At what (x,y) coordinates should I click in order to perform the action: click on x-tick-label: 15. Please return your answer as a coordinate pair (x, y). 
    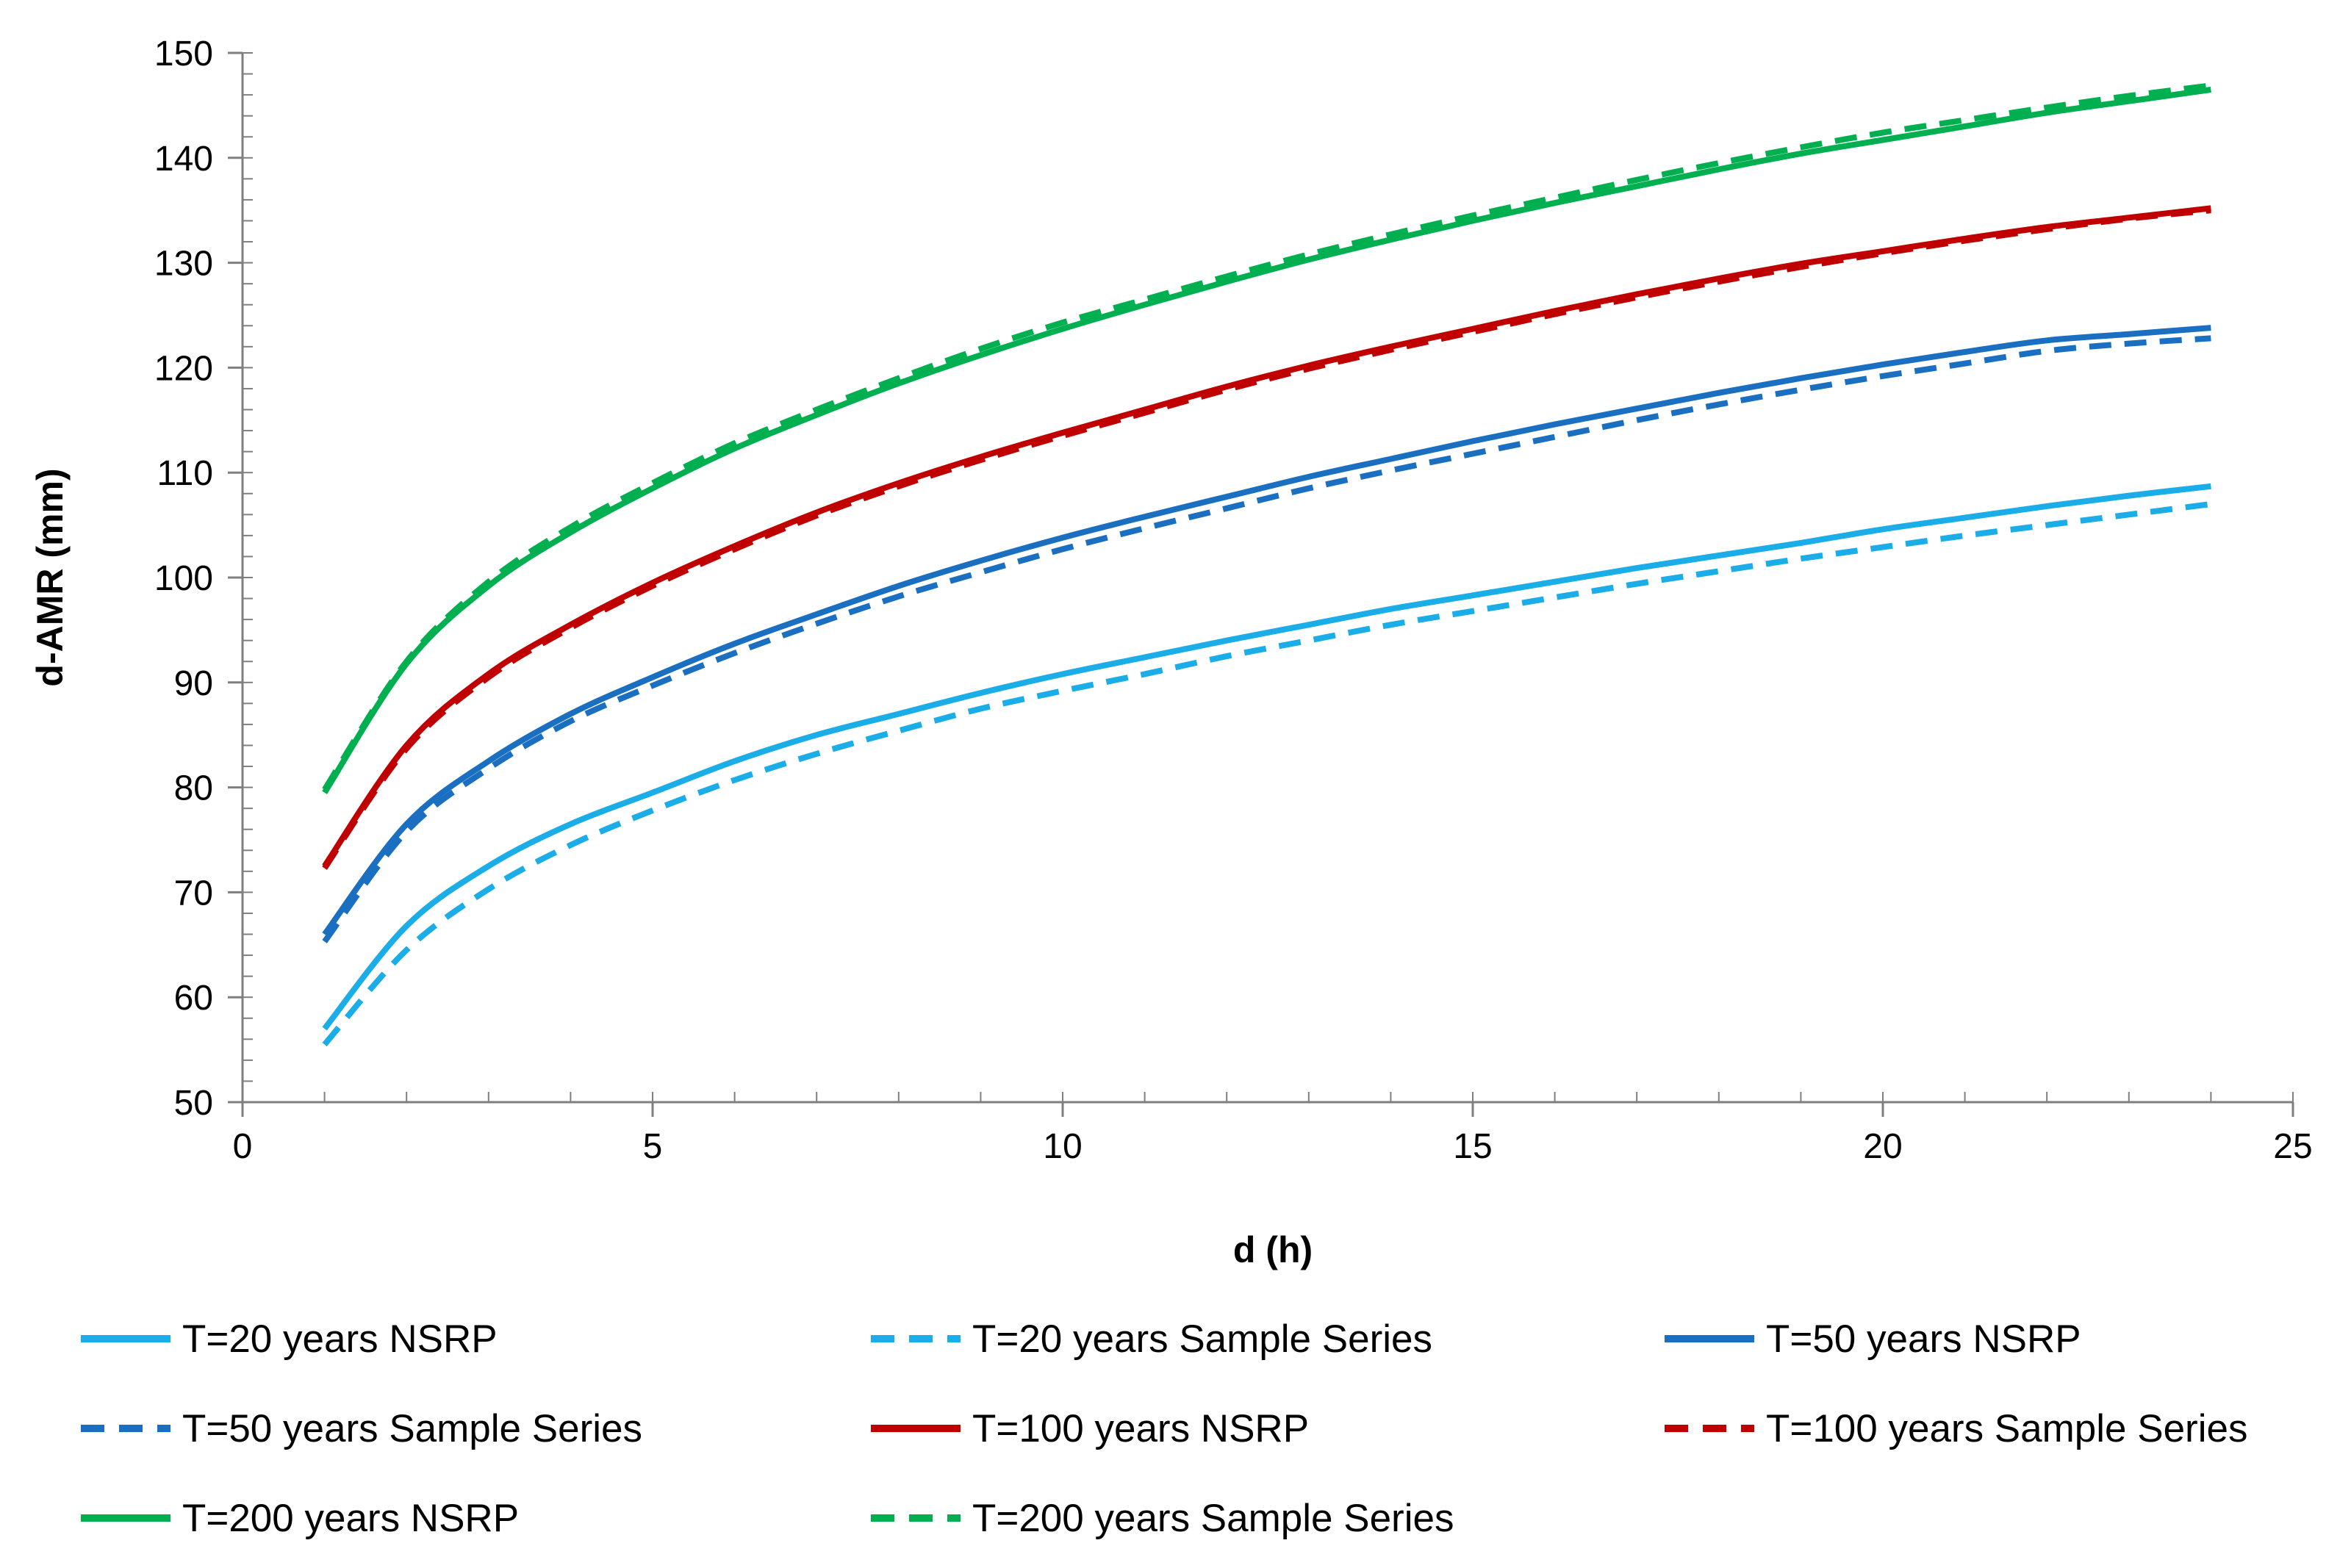
    Looking at the image, I should click on (1472, 1146).